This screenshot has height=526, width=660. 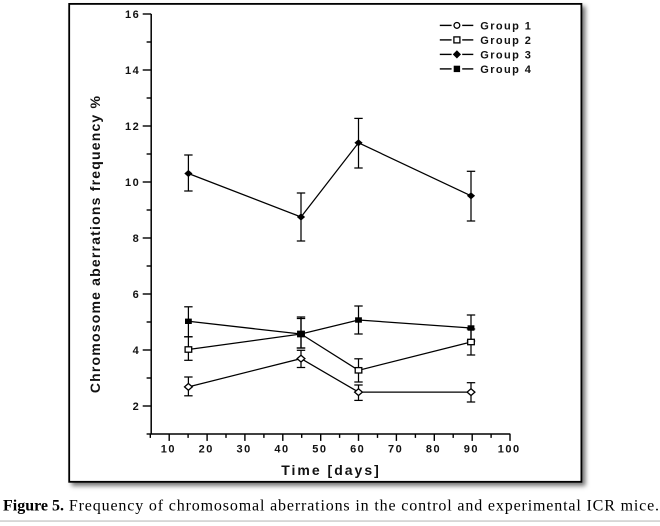 I want to click on svg-text: Time [days], so click(x=331, y=470).